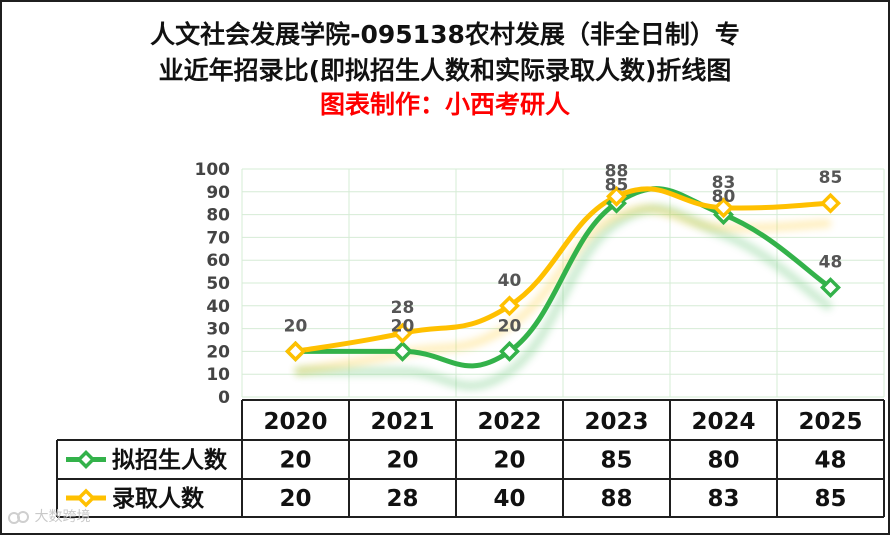  Describe the element at coordinates (724, 183) in the screenshot. I see `data-label-series-2: 83` at that location.